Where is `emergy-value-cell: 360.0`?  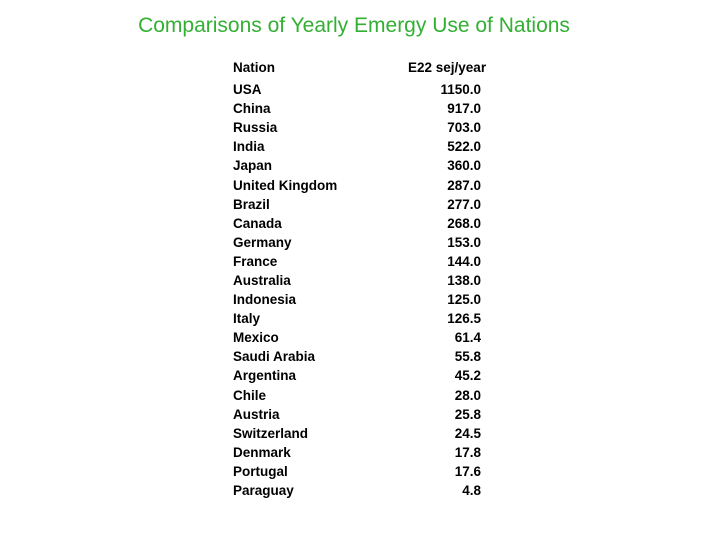
emergy-value-cell: 360.0 is located at coordinates (464, 166).